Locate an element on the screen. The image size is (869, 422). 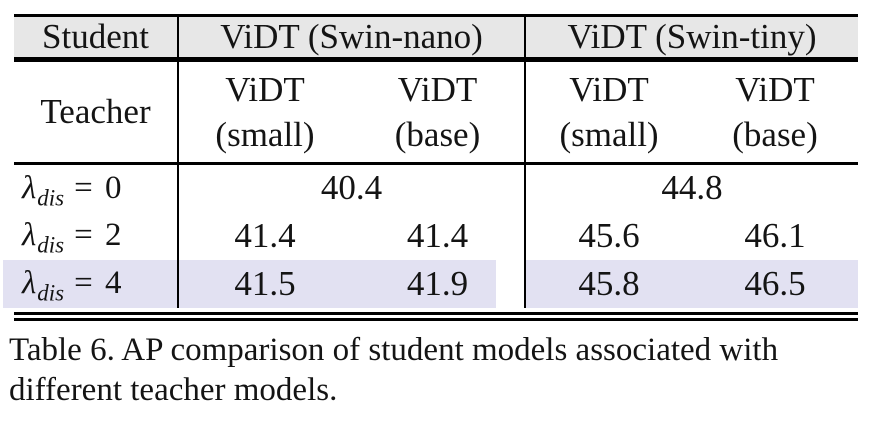
row-label-lambda-0: λdis = 0 is located at coordinates (96, 188).